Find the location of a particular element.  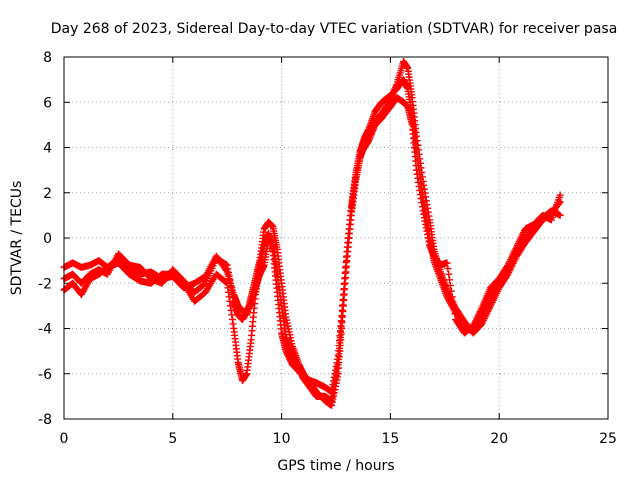

x-tick-label: 0 is located at coordinates (64, 439).